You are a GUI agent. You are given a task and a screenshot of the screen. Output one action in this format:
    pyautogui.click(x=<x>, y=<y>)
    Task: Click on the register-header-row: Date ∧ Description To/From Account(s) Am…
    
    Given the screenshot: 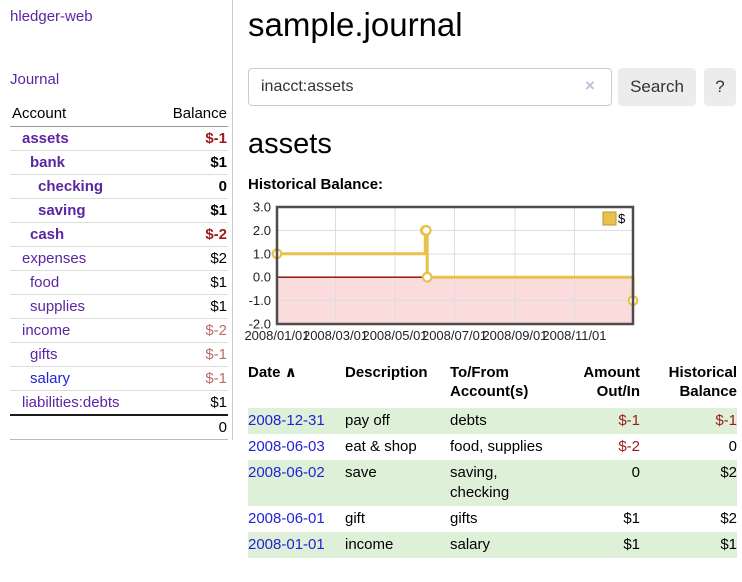 What is the action you would take?
    pyautogui.click(x=492, y=385)
    